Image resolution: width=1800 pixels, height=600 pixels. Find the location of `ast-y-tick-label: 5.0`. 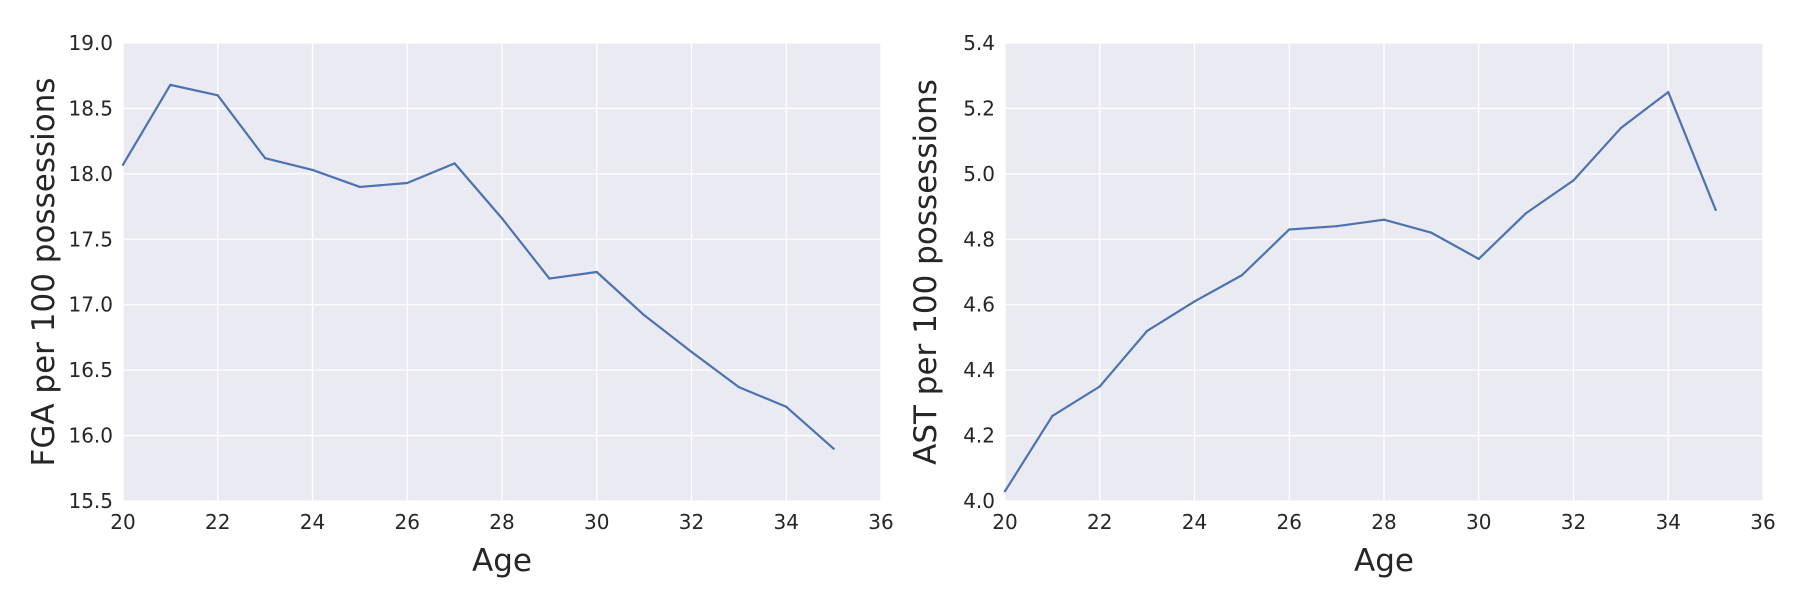

ast-y-tick-label: 5.0 is located at coordinates (979, 174).